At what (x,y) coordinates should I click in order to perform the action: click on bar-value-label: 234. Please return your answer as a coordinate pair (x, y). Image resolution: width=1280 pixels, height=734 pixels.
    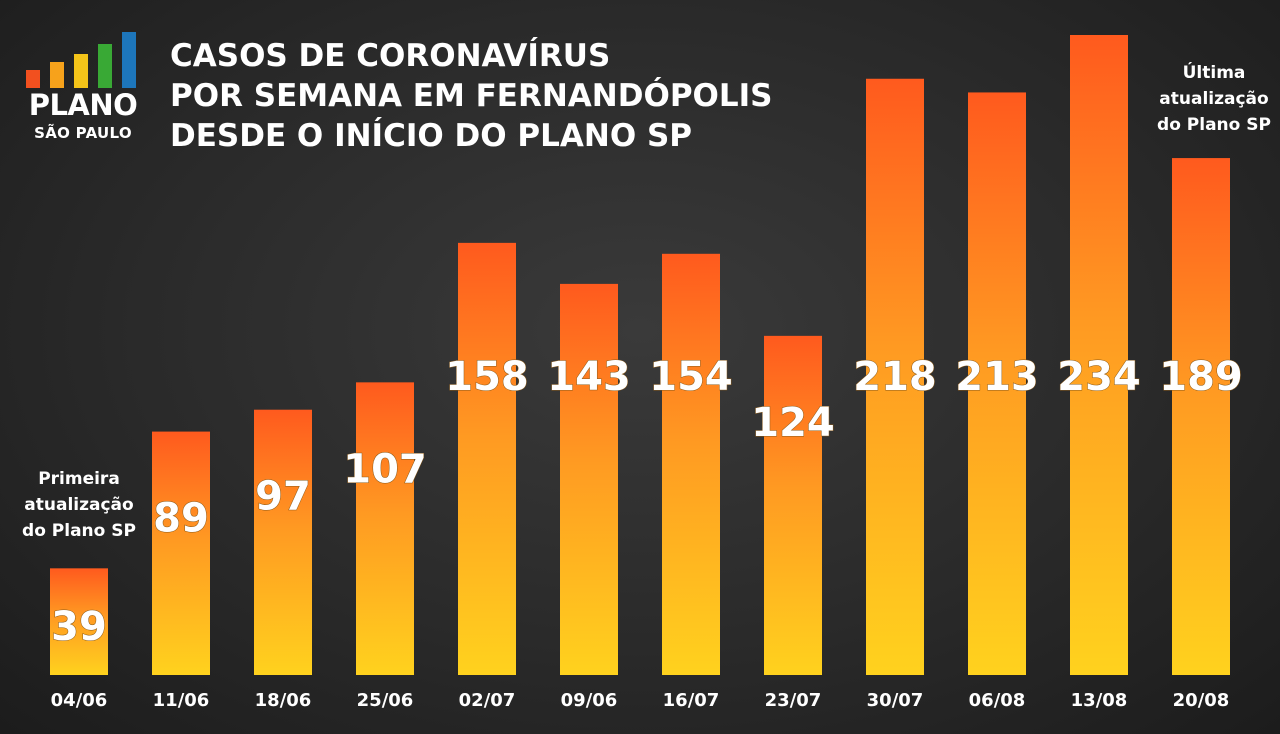
    Looking at the image, I should click on (1099, 377).